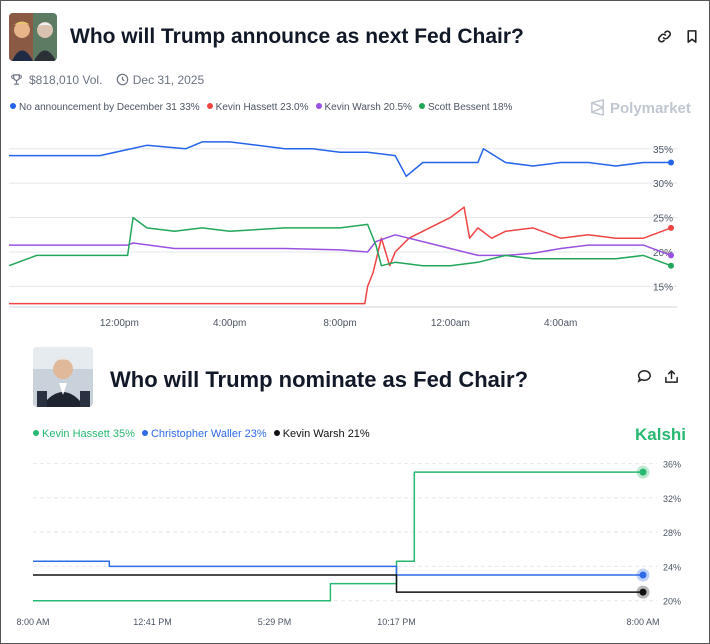  I want to click on market-volume: $818,010 Vol., so click(66, 80).